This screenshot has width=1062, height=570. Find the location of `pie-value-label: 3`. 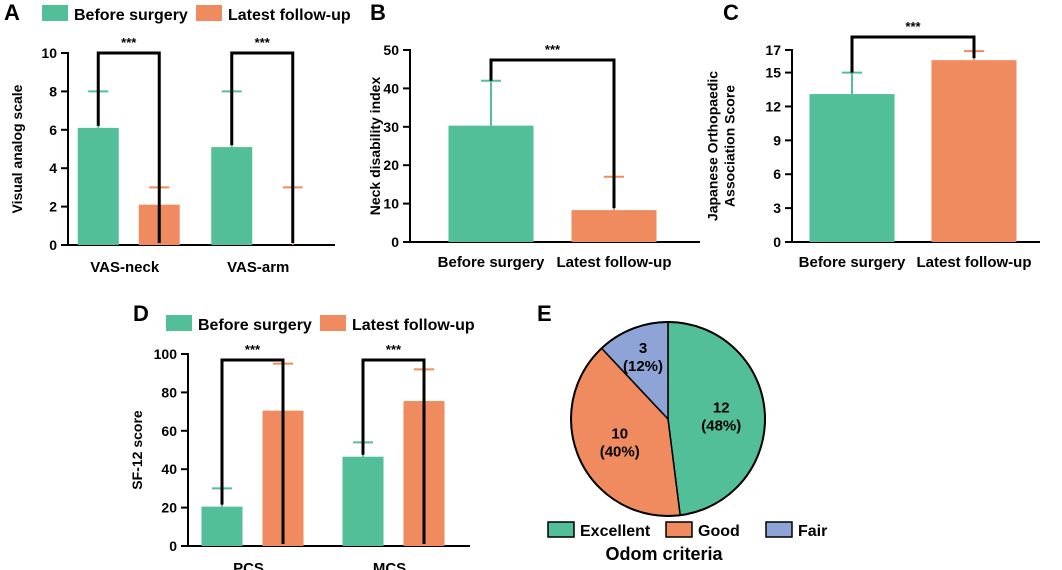

pie-value-label: 3 is located at coordinates (643, 348).